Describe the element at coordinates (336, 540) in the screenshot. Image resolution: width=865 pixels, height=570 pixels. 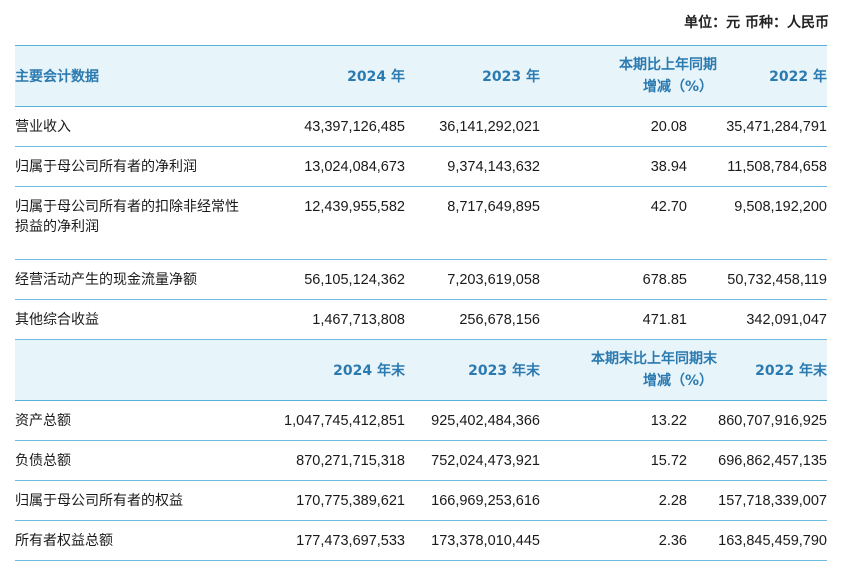
I see `value-2024: 177,473,697,533` at that location.